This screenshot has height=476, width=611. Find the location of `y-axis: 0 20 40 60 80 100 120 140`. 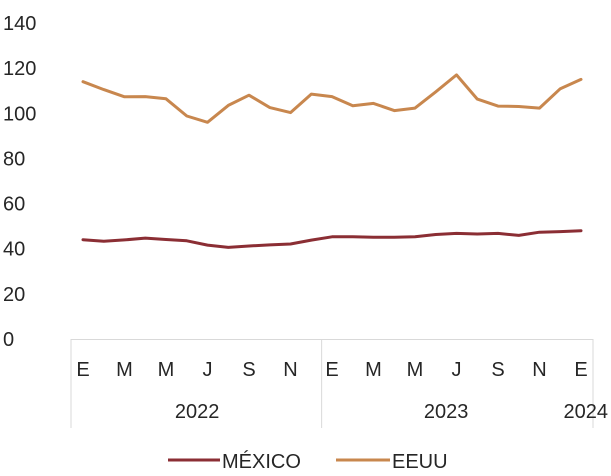

y-axis: 0 20 40 60 80 100 120 140 is located at coordinates (19, 182).